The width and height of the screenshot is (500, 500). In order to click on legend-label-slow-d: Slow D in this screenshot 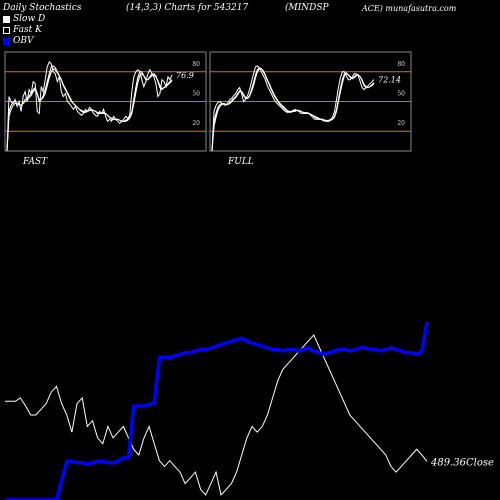, I will do `click(29, 19)`.